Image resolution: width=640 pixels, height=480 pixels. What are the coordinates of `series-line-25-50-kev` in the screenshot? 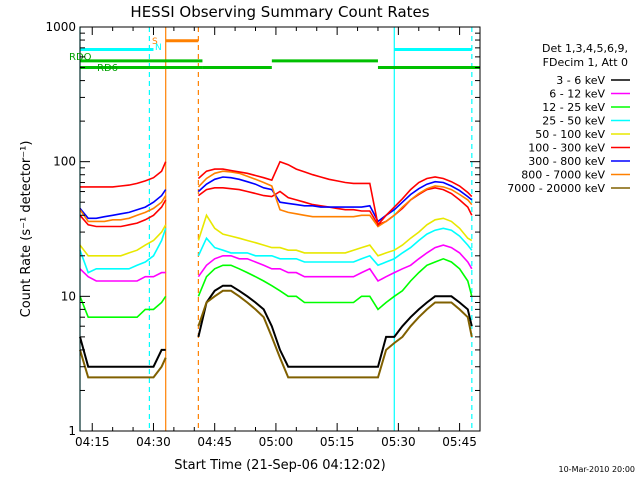 It's located at (276, 250).